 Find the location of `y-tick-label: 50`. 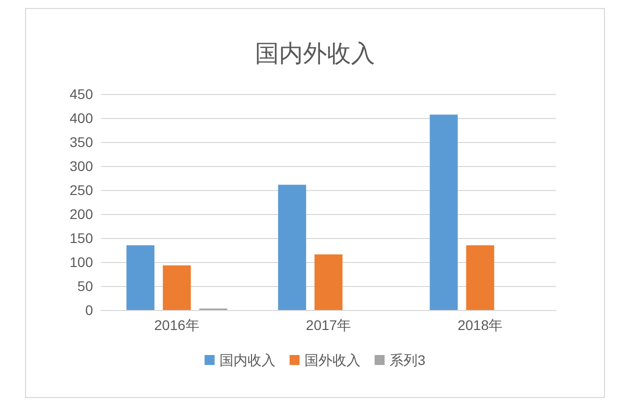

y-tick-label: 50 is located at coordinates (85, 286).